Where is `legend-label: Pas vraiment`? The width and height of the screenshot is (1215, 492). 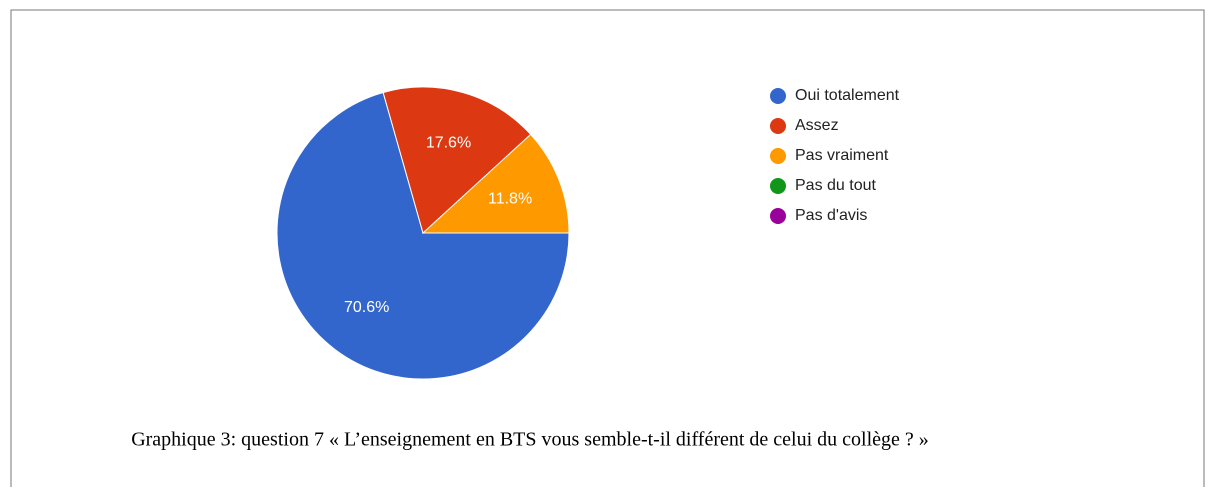
legend-label: Pas vraiment is located at coordinates (842, 155).